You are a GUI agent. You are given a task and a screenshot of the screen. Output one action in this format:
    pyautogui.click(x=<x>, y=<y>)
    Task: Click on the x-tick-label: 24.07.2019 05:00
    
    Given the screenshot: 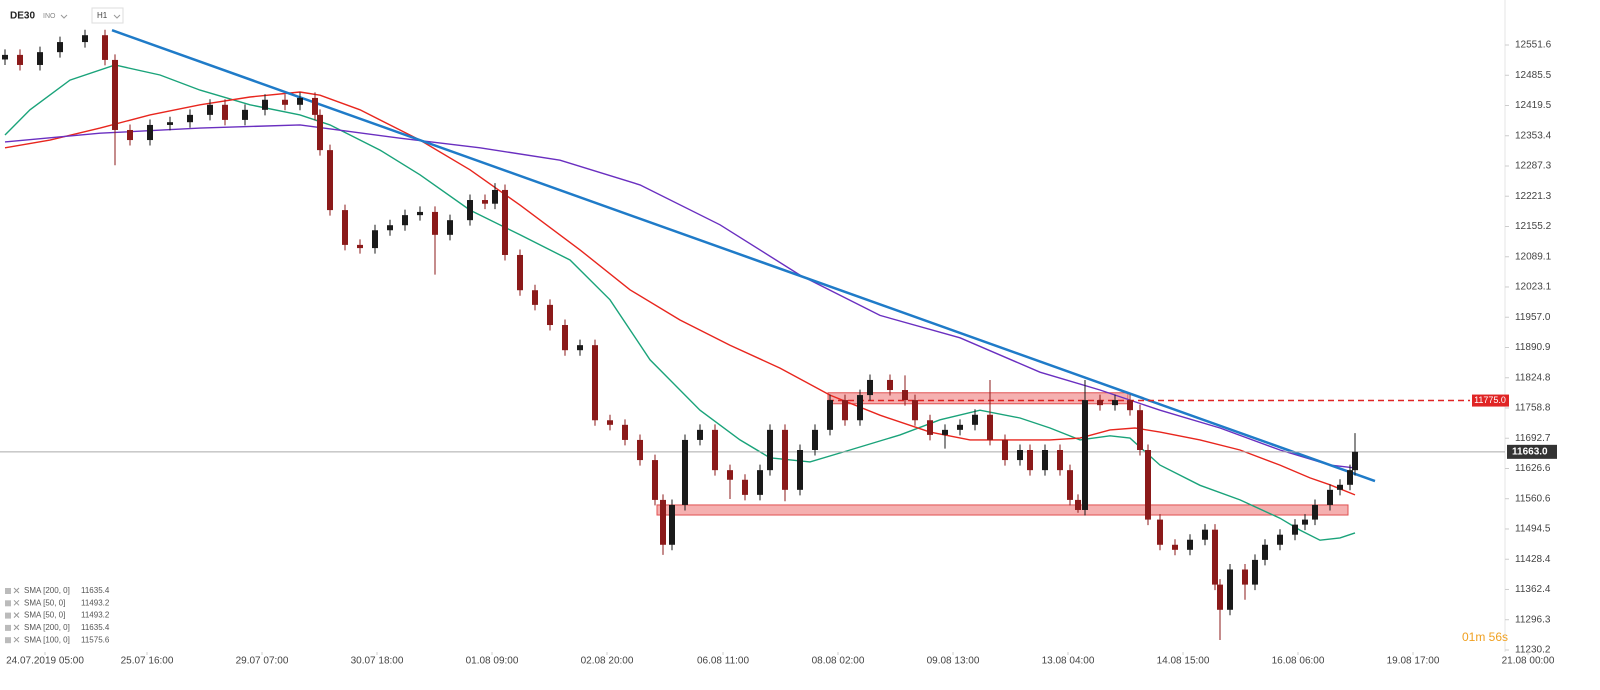 What is the action you would take?
    pyautogui.click(x=45, y=661)
    